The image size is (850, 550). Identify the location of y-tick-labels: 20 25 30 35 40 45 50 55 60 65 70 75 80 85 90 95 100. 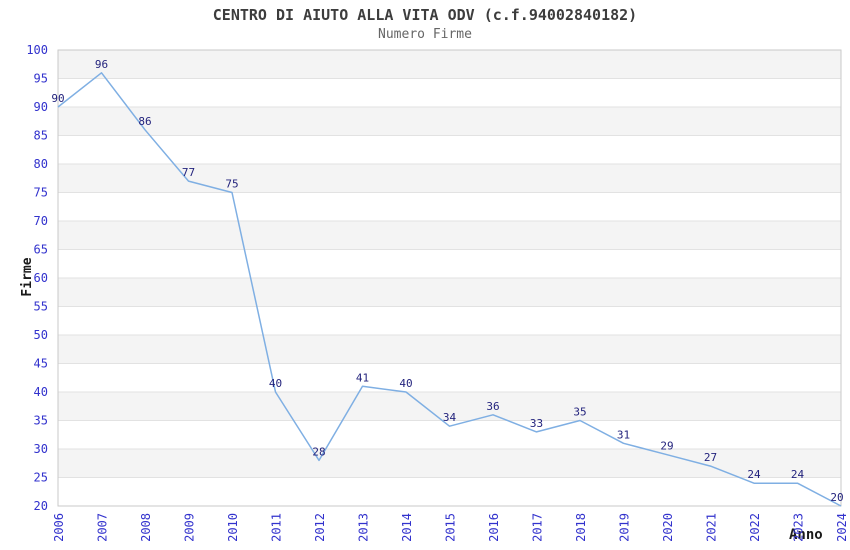
(37, 278).